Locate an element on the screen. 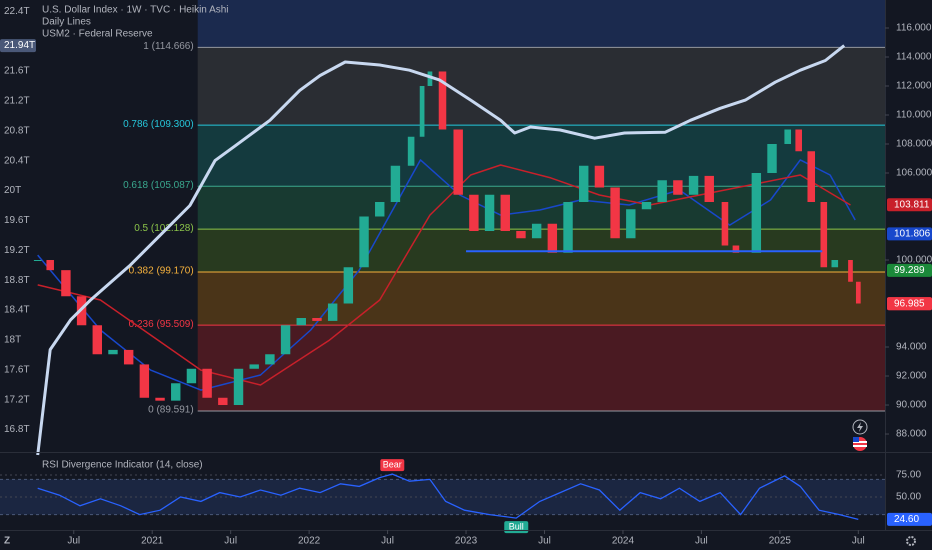  y2-tick-label: 16.8T is located at coordinates (17, 429).